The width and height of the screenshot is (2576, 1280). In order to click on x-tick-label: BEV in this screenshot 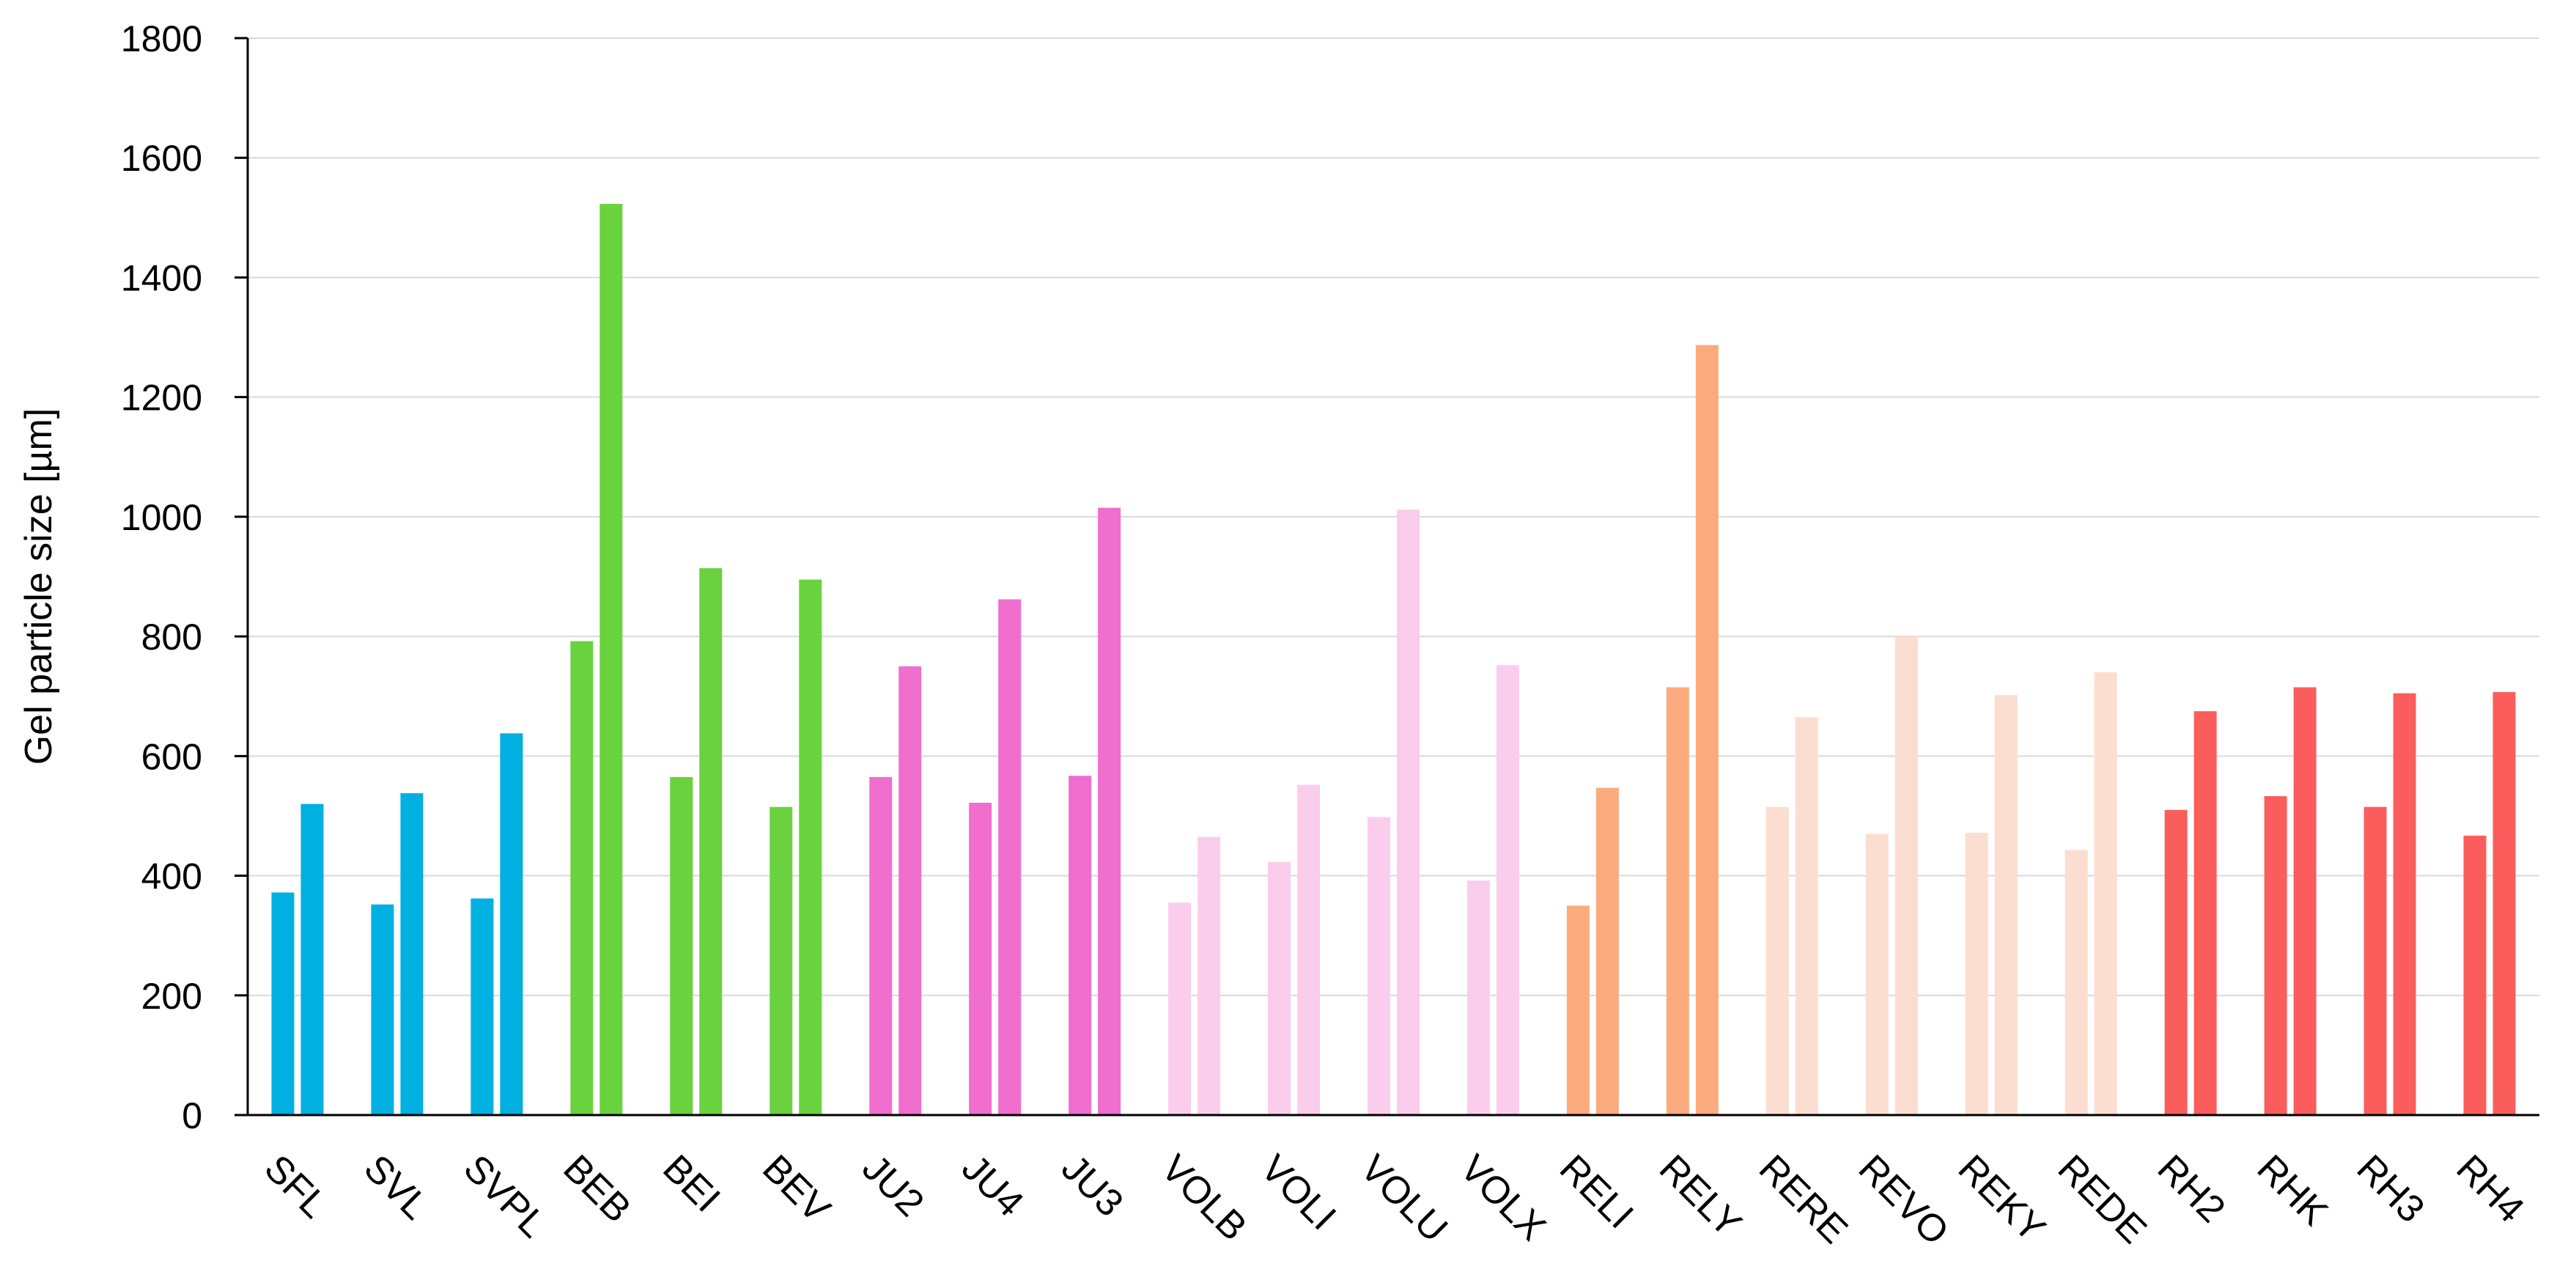, I will do `click(796, 1189)`.